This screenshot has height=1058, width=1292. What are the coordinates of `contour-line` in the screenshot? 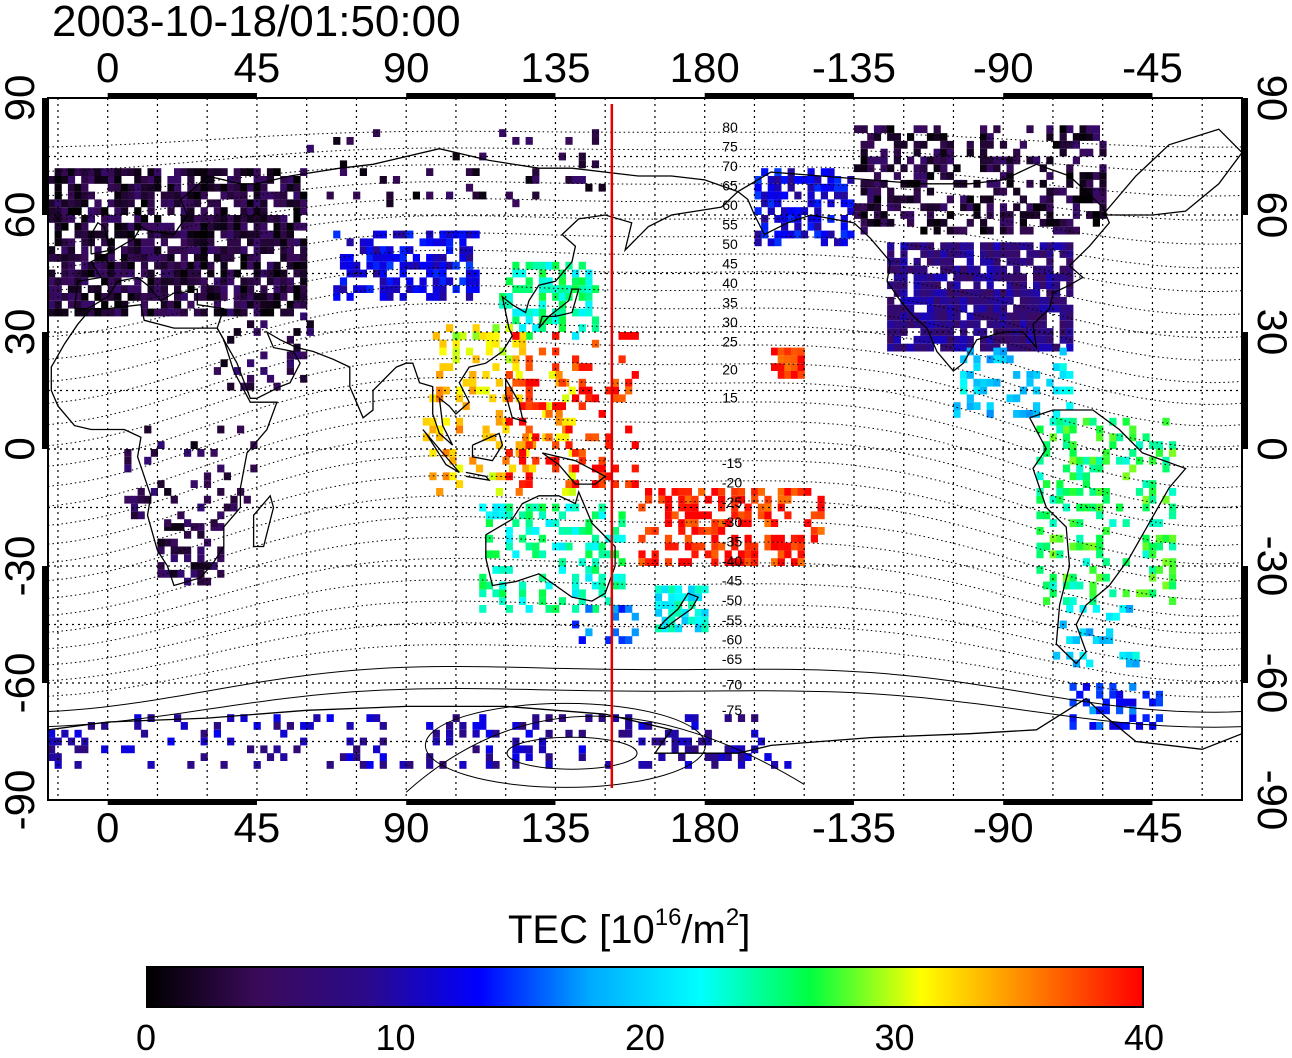 It's located at (645, 520).